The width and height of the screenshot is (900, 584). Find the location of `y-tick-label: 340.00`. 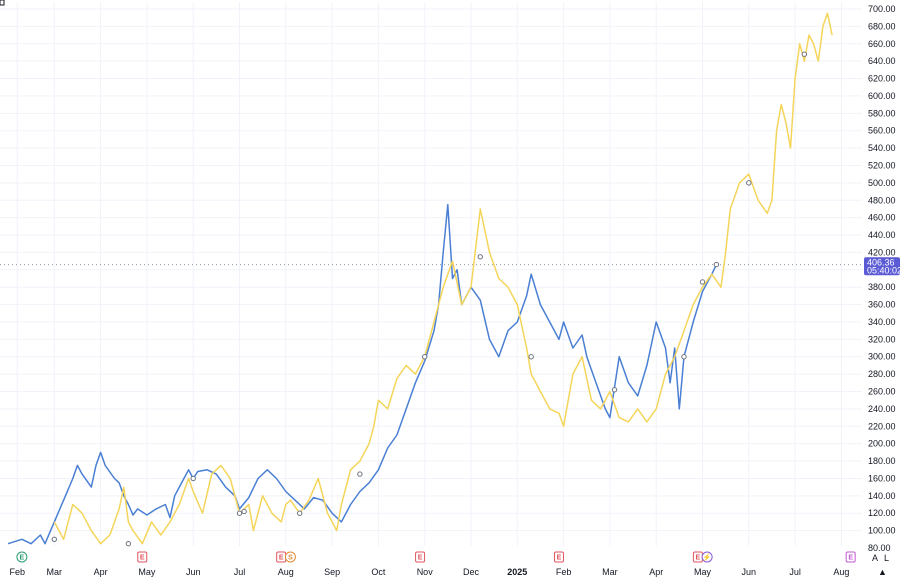

y-tick-label: 340.00 is located at coordinates (882, 322).